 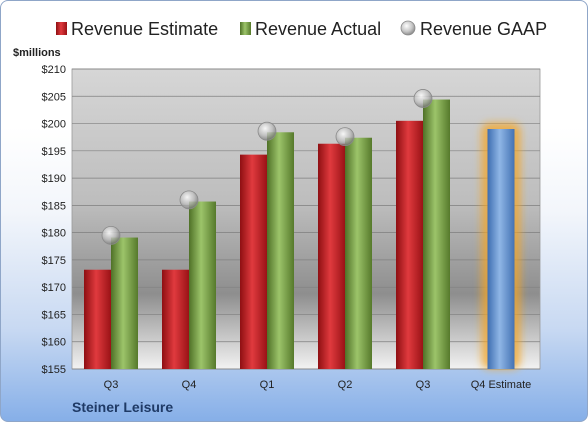 What do you see at coordinates (144, 29) in the screenshot?
I see `legend-label-estimate: Revenue Estimate` at bounding box center [144, 29].